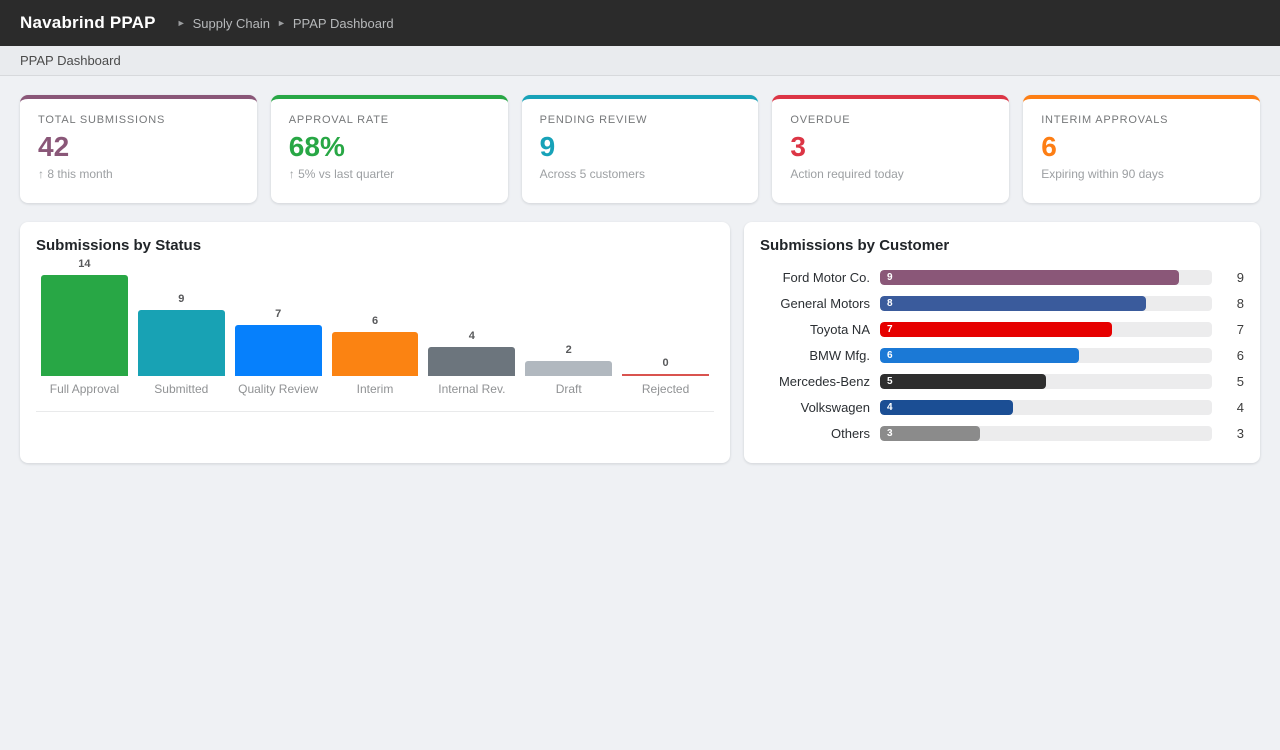 Image resolution: width=1280 pixels, height=750 pixels. I want to click on kpi-card-total-submissions: TOTAL SUBMISSIONS 42 ↑ 8 this month, so click(138, 149).